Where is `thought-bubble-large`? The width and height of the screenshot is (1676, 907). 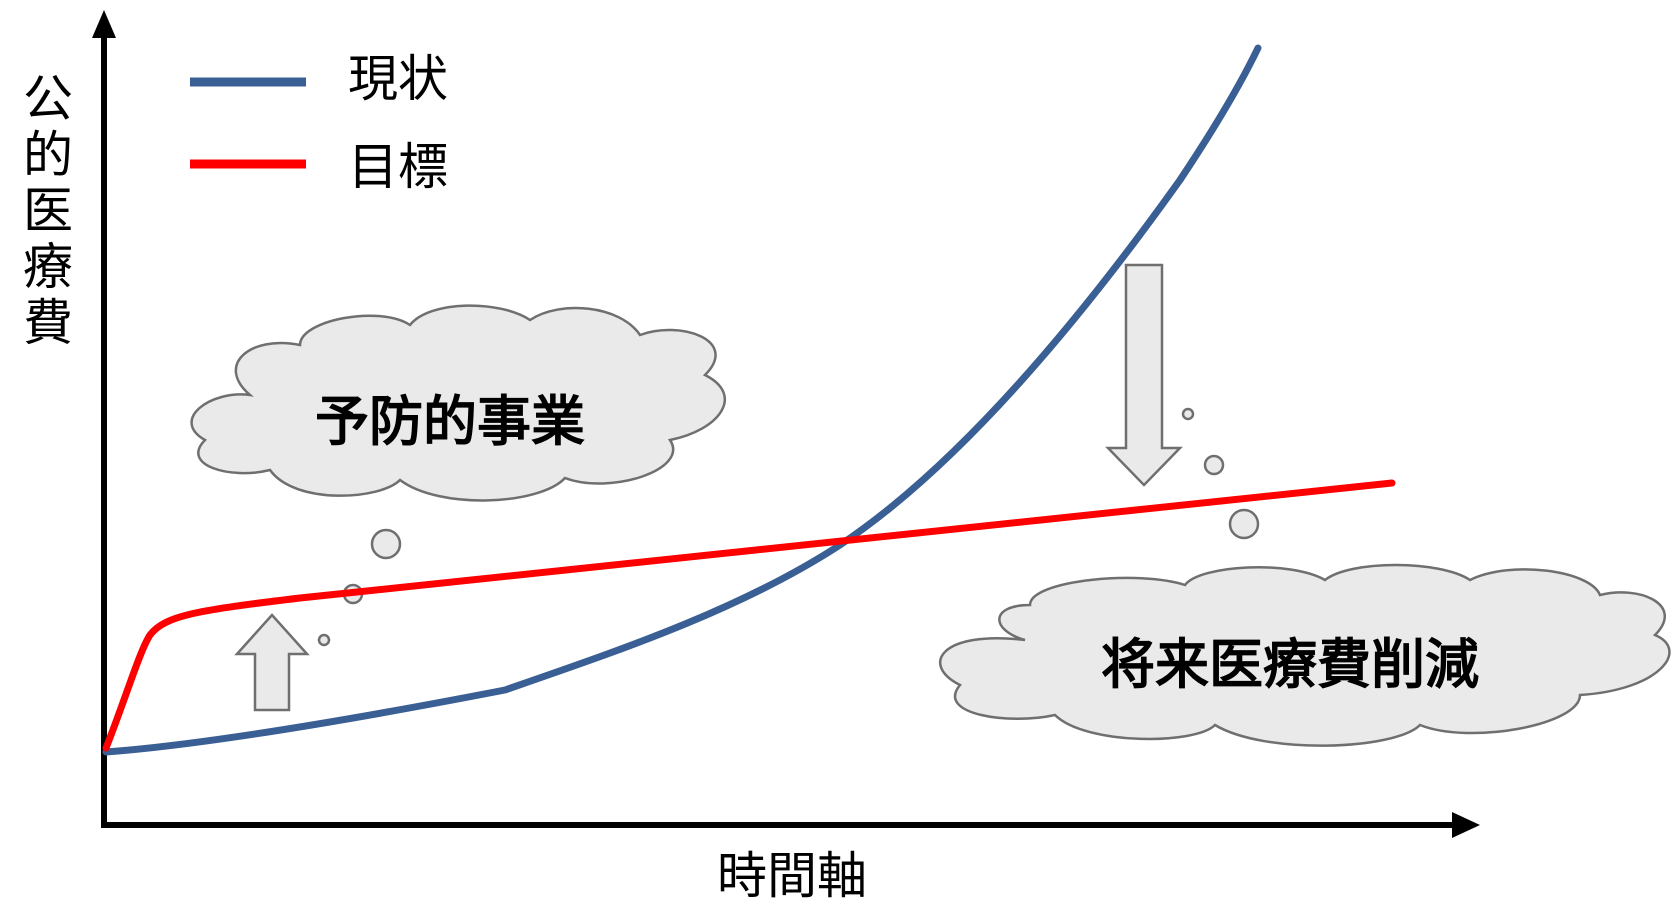
thought-bubble-large is located at coordinates (386, 544).